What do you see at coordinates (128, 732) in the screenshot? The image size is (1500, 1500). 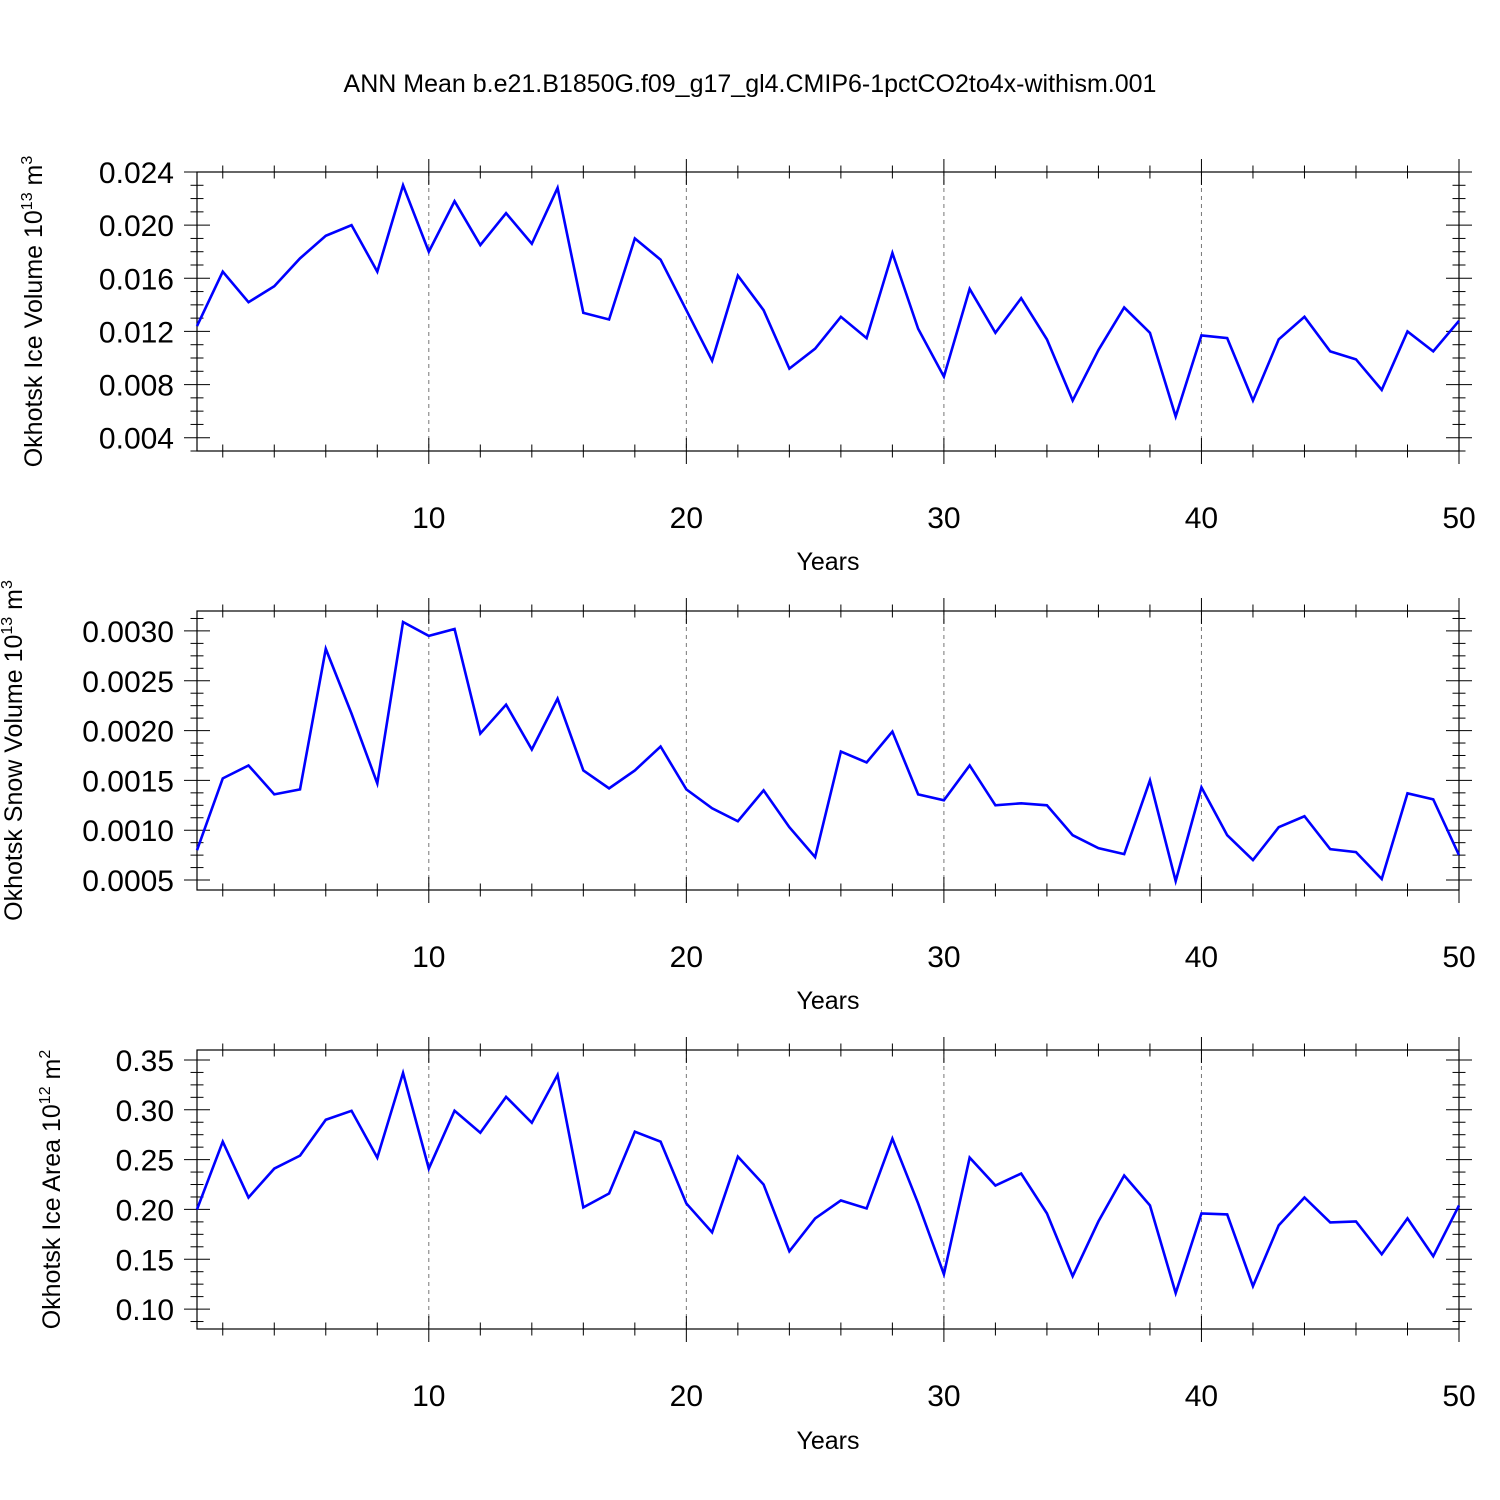 I see `y-tick-label: 0.0020` at bounding box center [128, 732].